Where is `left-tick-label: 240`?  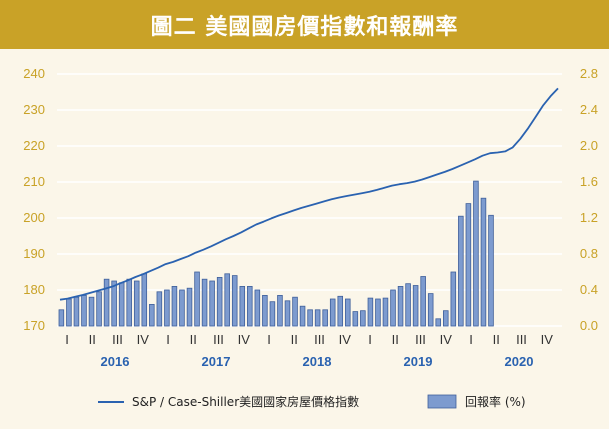
left-tick-label: 240 is located at coordinates (34, 73).